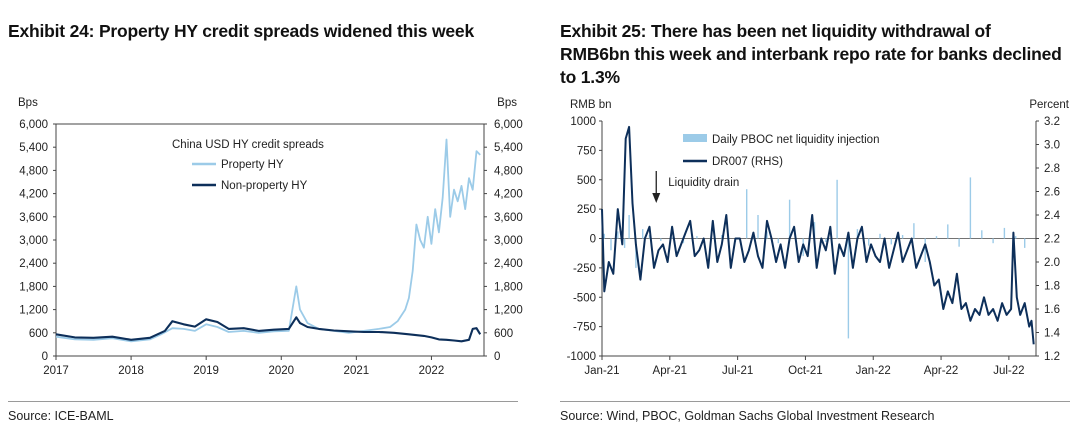 Image resolution: width=1082 pixels, height=439 pixels. I want to click on y-tick-label-left: 1,200, so click(33, 311).